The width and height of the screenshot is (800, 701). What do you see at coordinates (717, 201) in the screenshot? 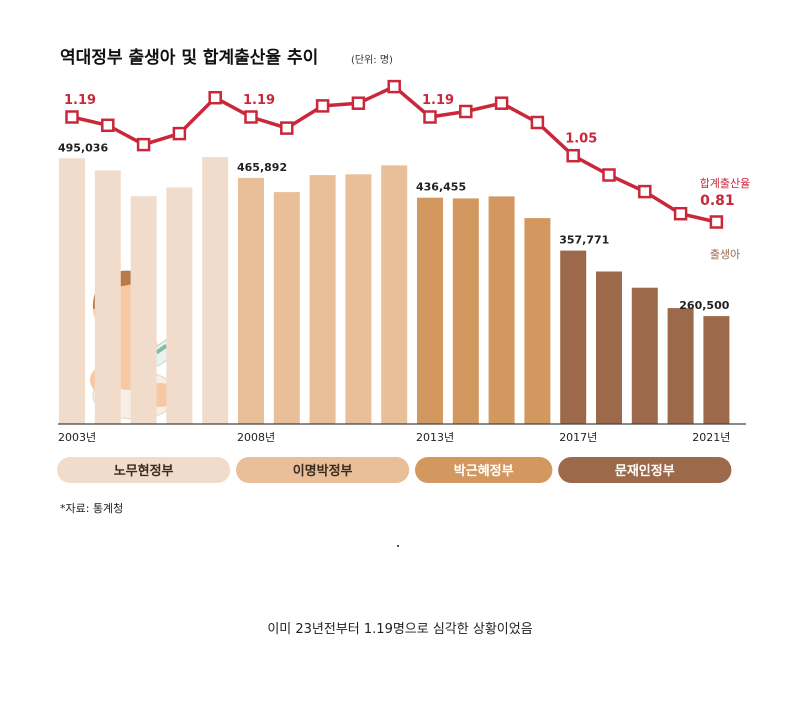
I see `fertility-label-2021: 0.81` at bounding box center [717, 201].